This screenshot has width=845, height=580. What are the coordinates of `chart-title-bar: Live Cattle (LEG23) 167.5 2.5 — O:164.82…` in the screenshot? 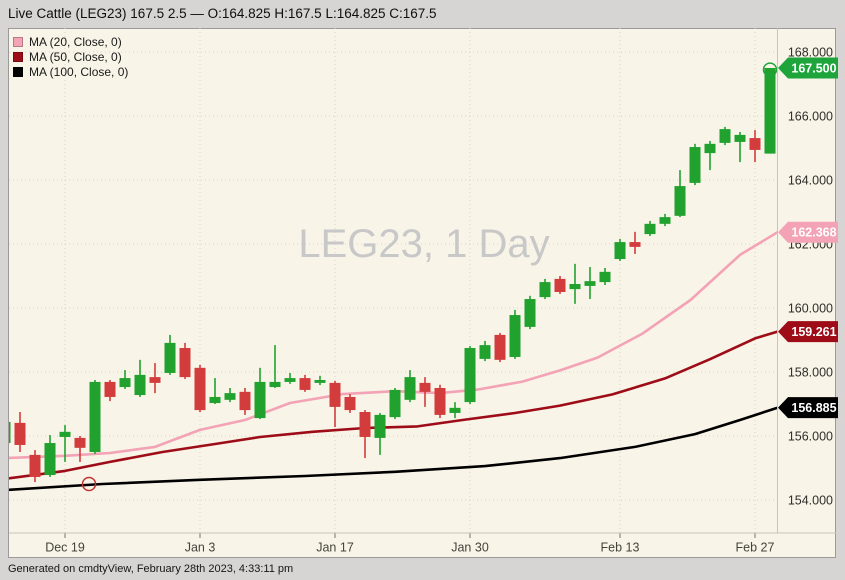 It's located at (422, 14).